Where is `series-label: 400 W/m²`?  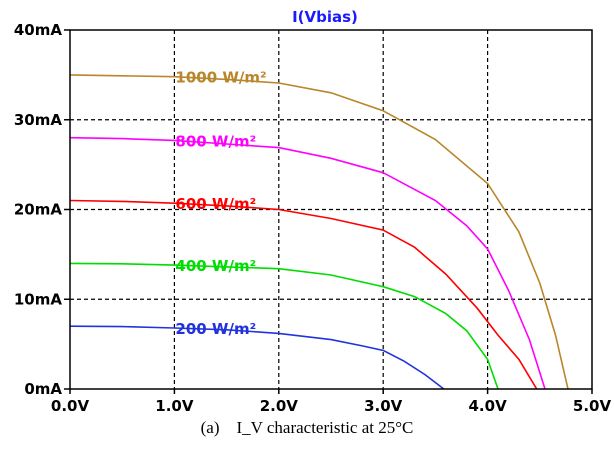 series-label: 400 W/m² is located at coordinates (215, 266).